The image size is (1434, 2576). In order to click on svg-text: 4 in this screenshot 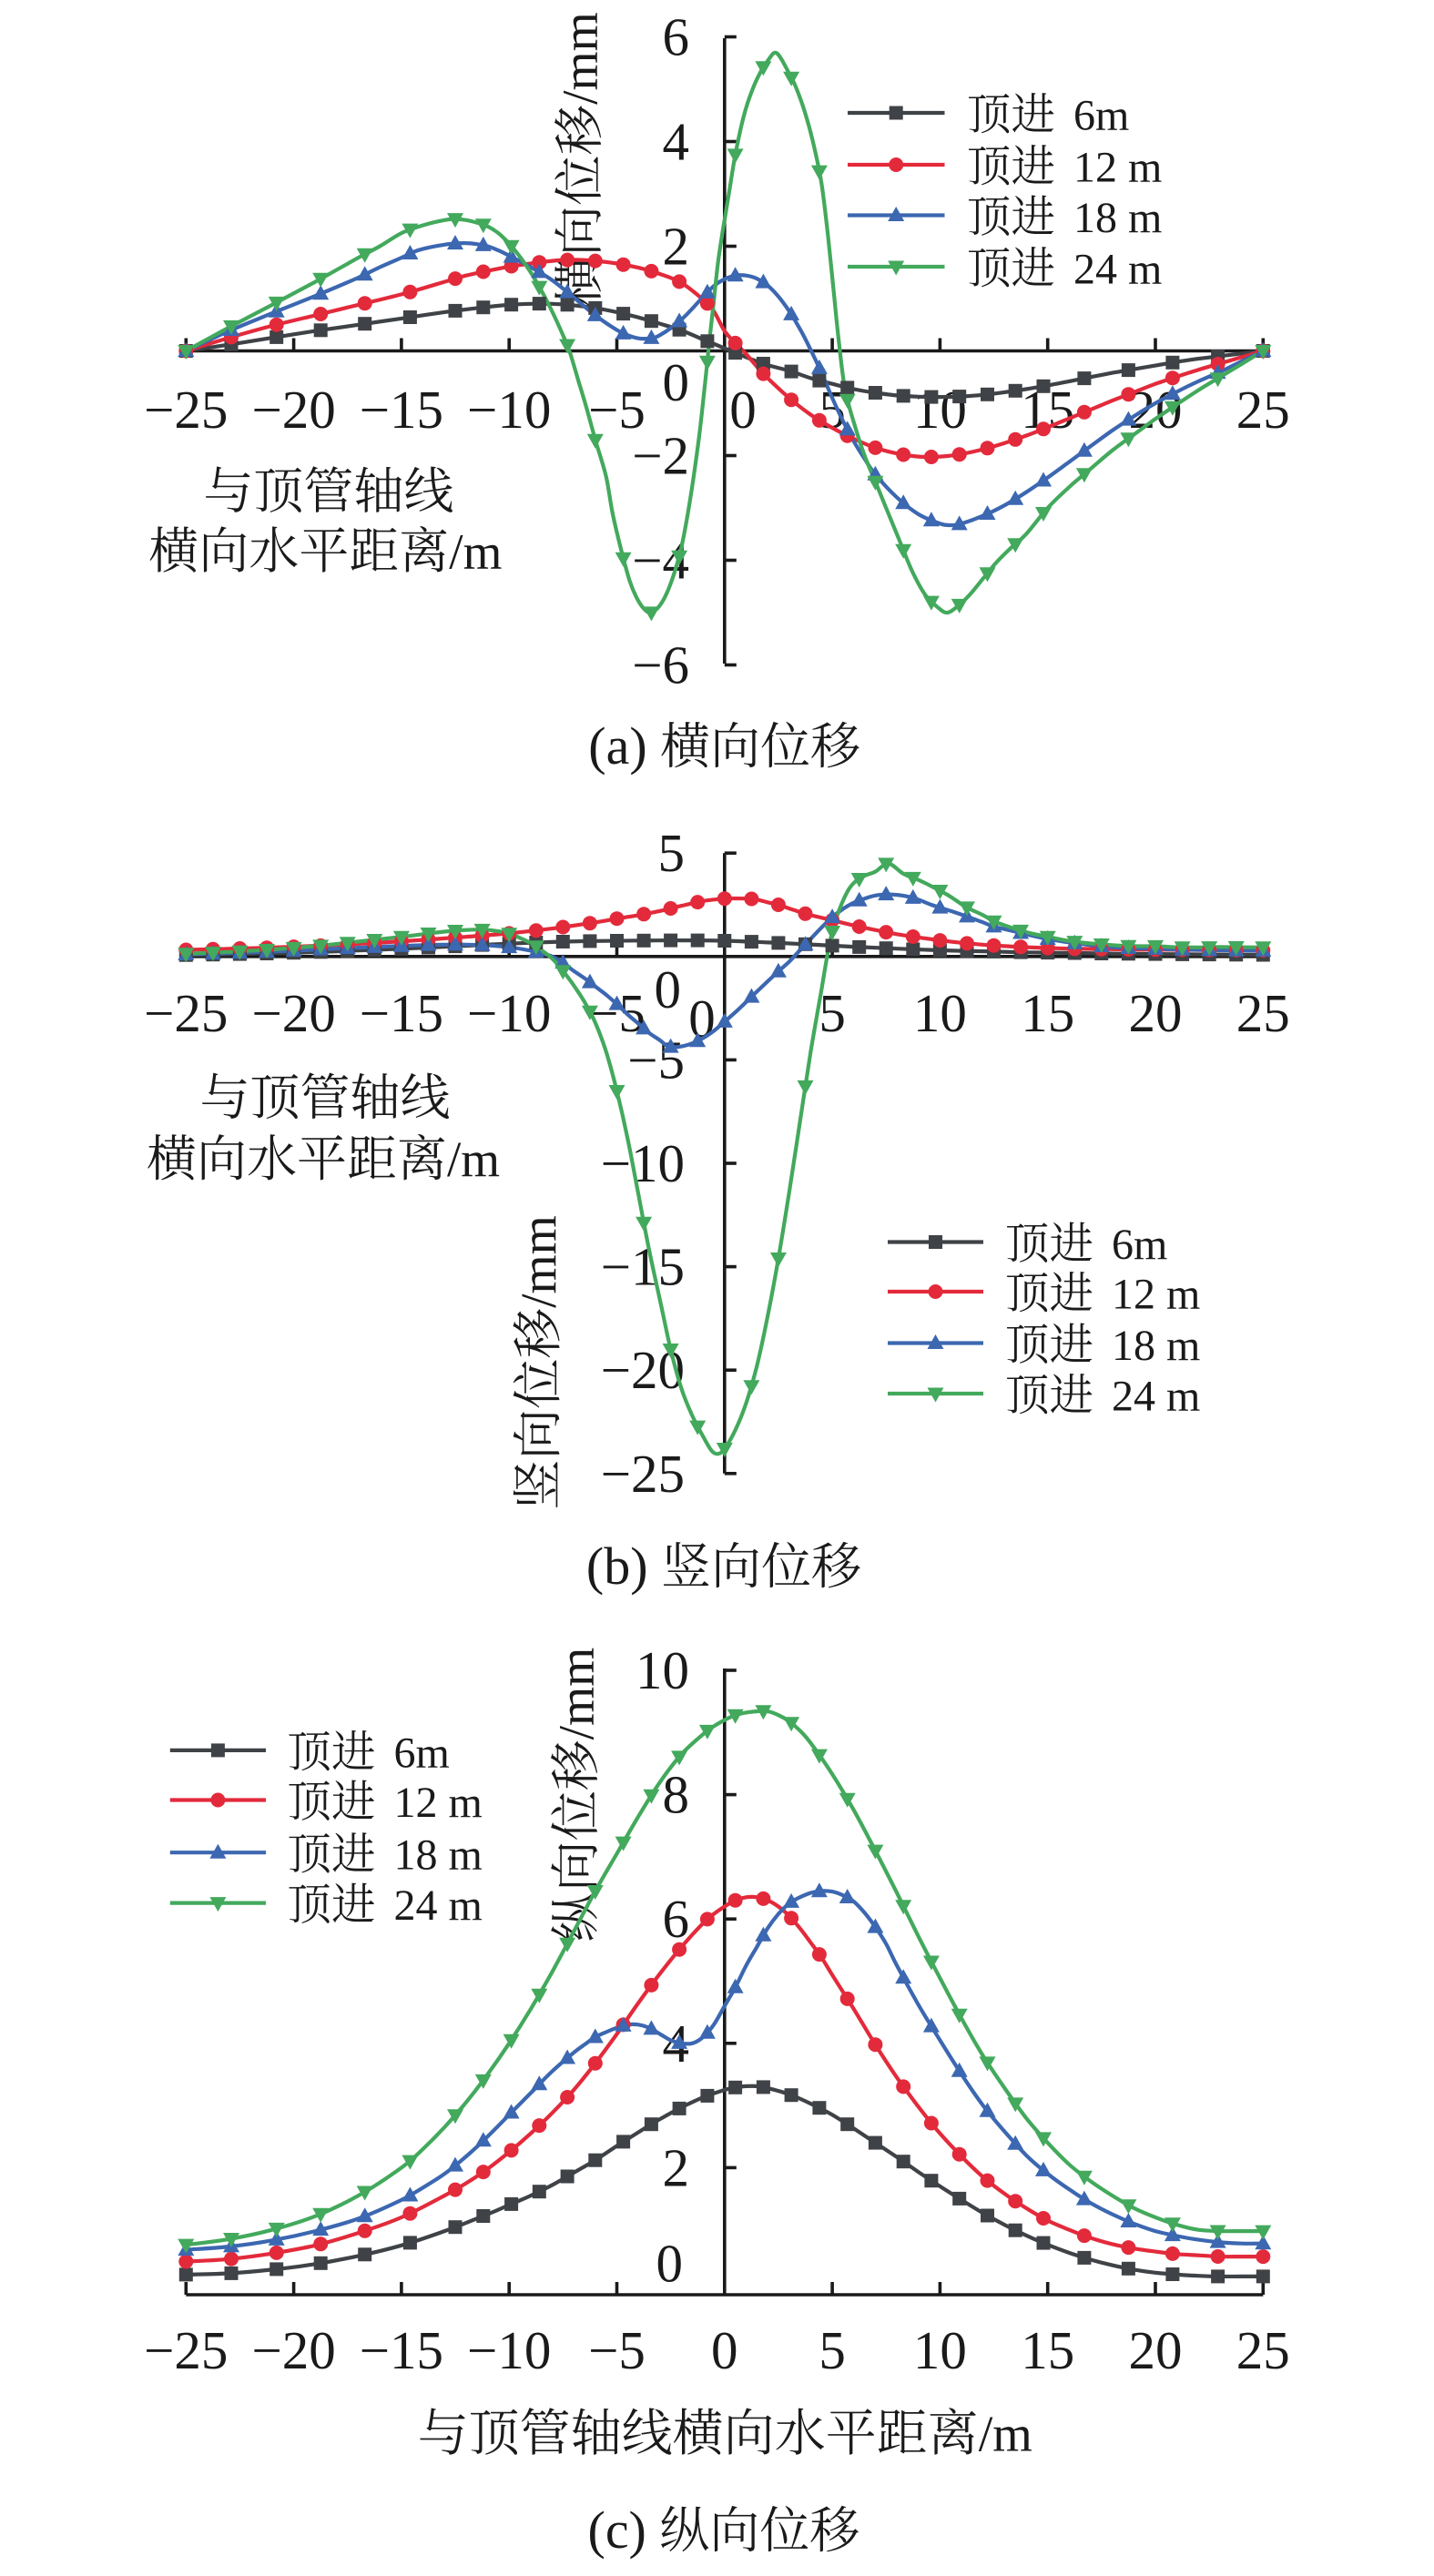, I will do `click(676, 142)`.